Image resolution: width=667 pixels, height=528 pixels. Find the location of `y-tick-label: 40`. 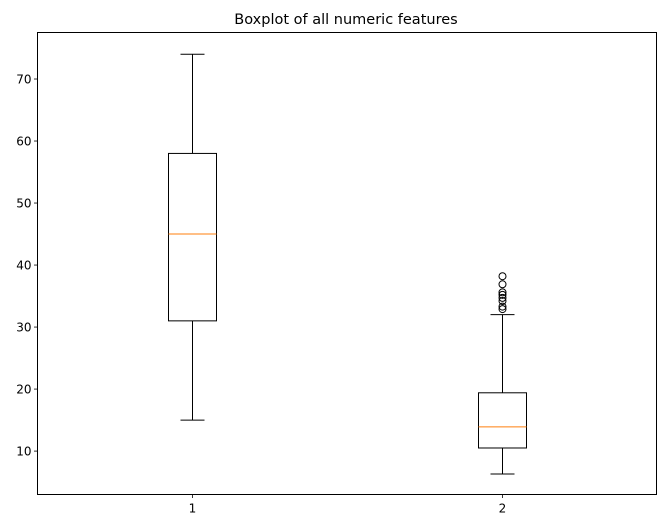

y-tick-label: 40 is located at coordinates (23, 266).